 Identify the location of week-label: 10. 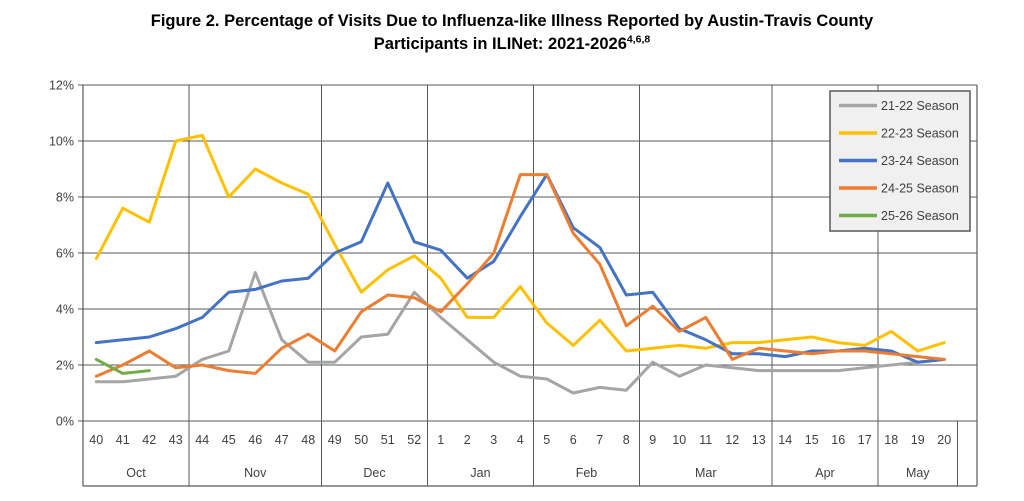
(679, 440).